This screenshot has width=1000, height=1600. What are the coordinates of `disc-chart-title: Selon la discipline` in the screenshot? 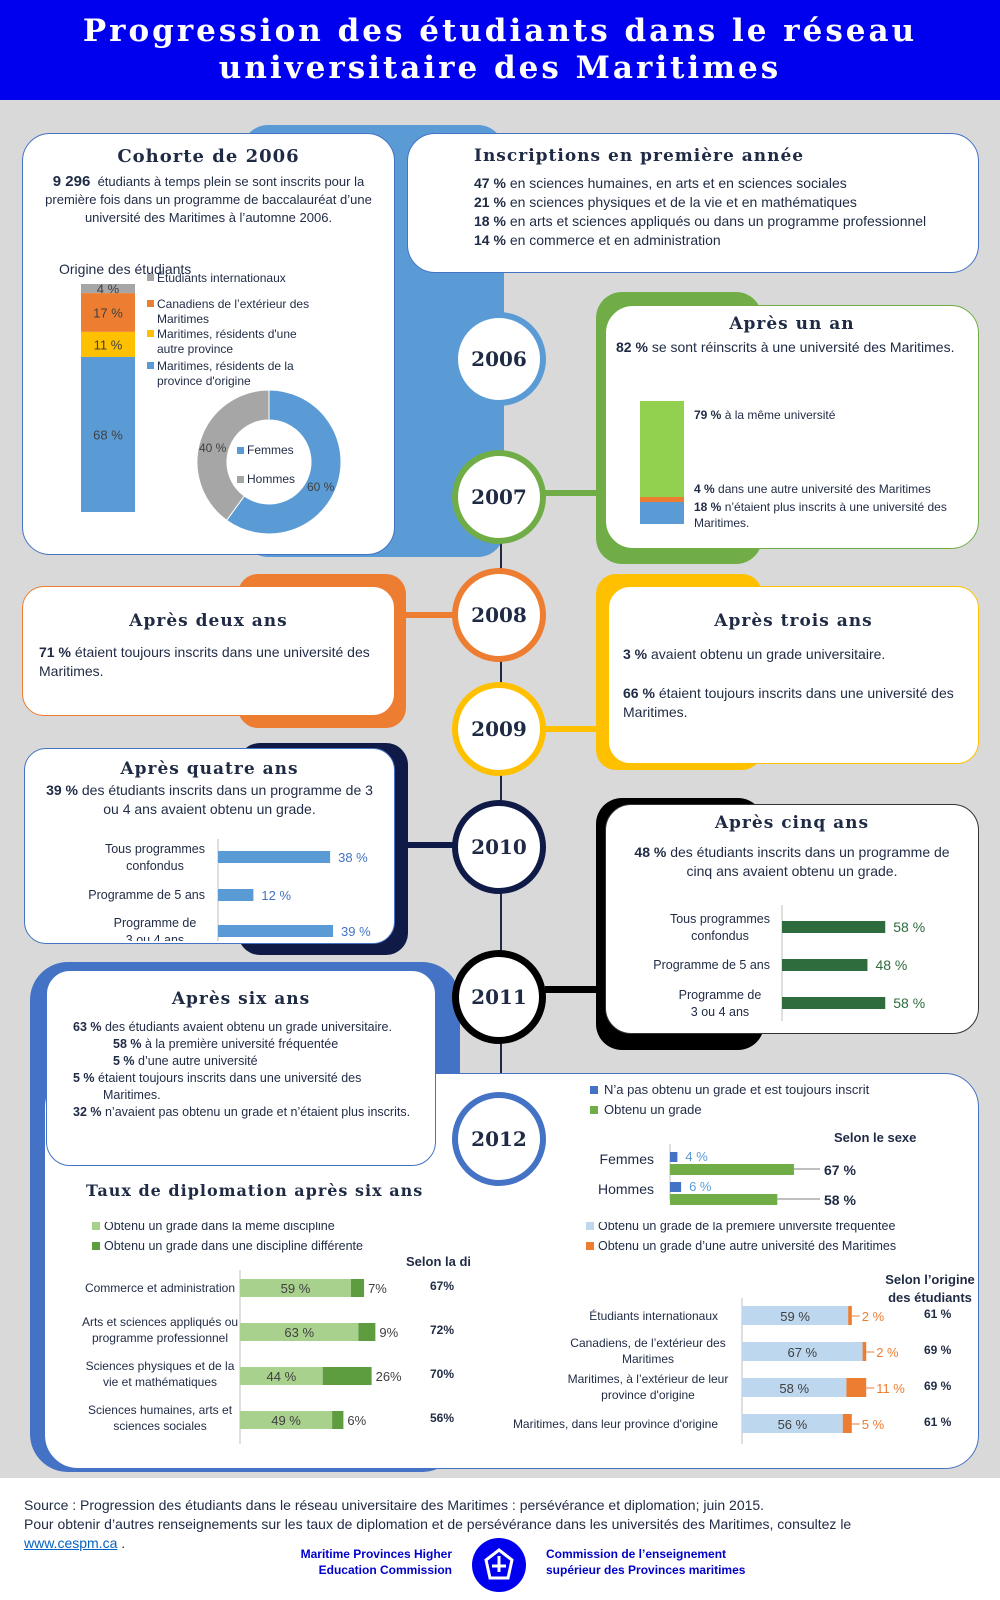 It's located at (438, 1261).